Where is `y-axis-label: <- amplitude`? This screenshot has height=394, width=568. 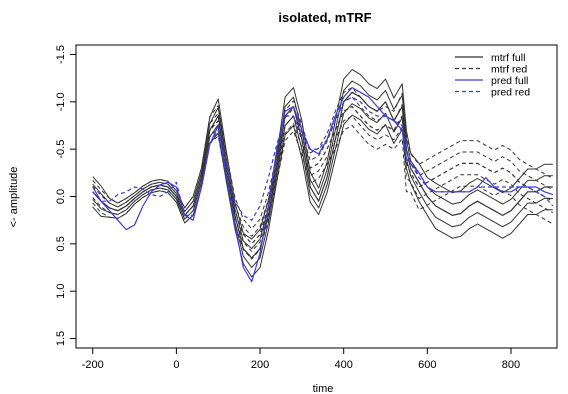 y-axis-label: <- amplitude is located at coordinates (14, 197).